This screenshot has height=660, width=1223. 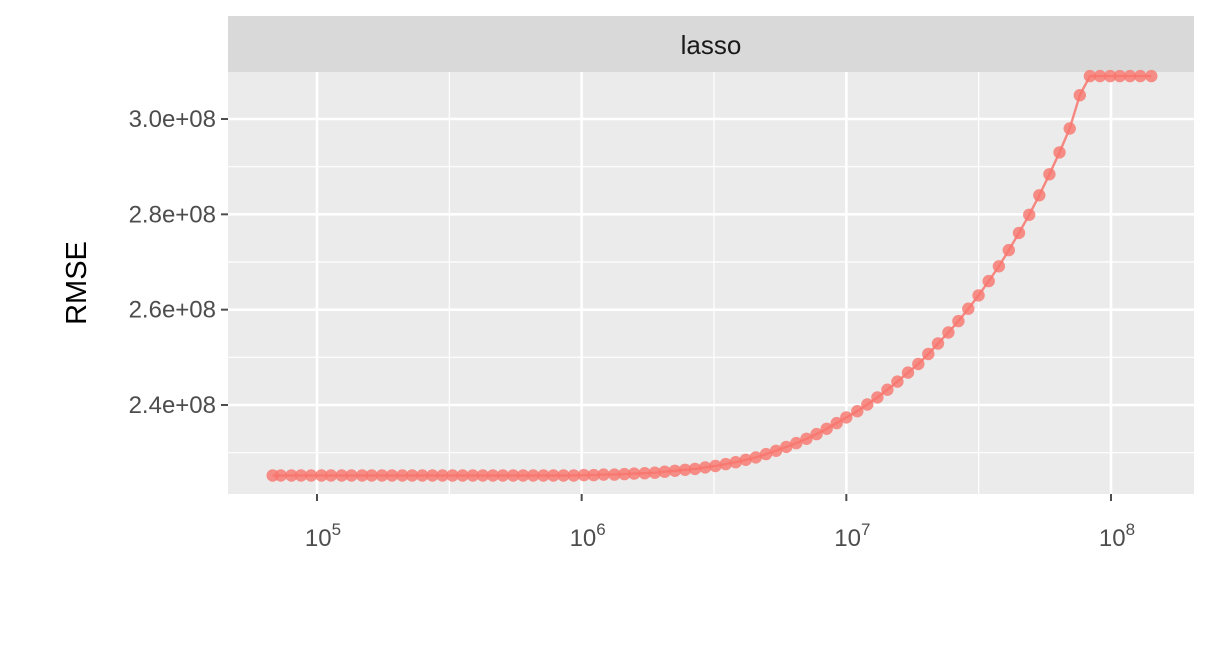 What do you see at coordinates (720, 523) in the screenshot?
I see `x-axis: 10⁵ 10⁶ 10⁷ 10⁸` at bounding box center [720, 523].